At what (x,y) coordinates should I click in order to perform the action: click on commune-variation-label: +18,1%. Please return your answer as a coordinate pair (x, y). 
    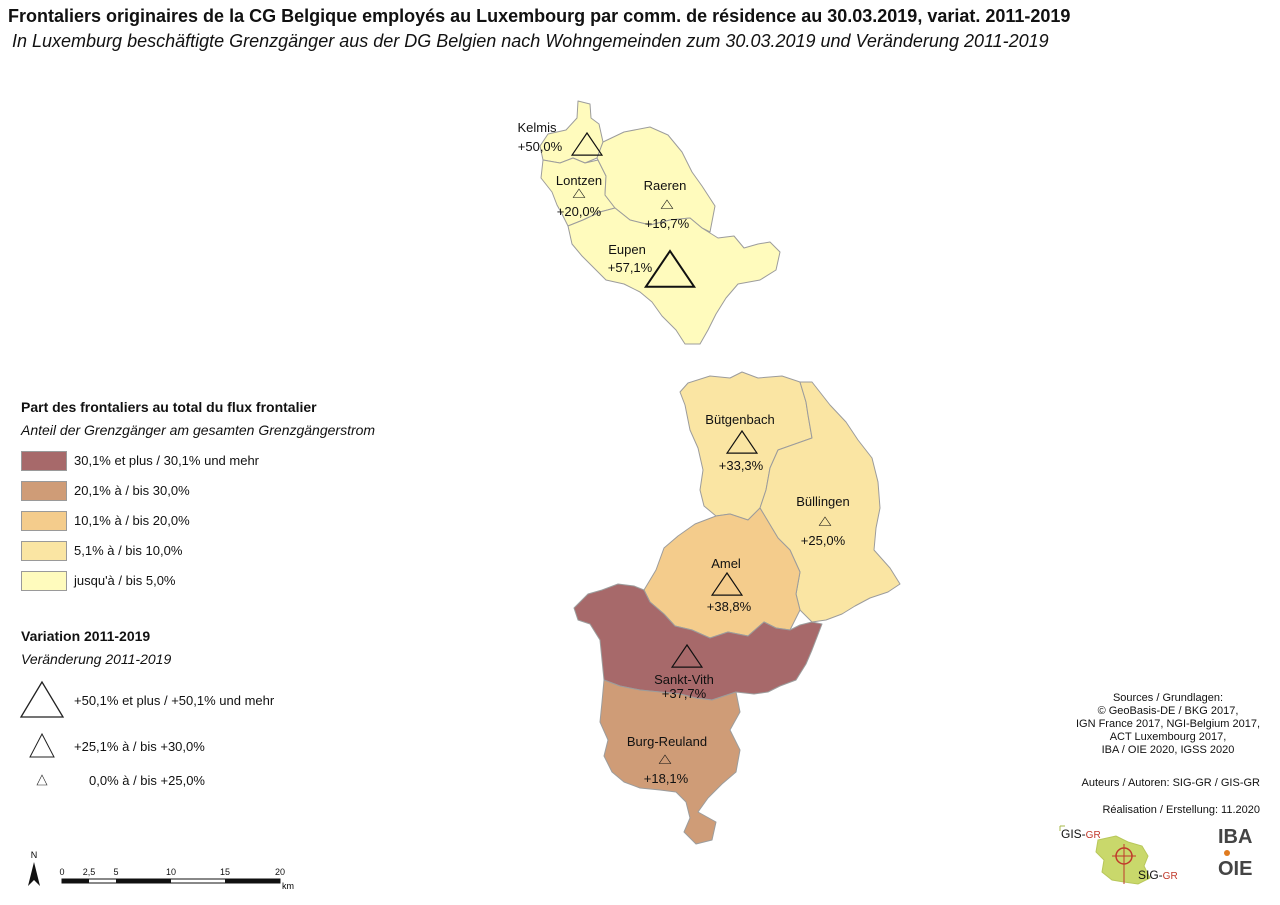
    Looking at the image, I should click on (666, 778).